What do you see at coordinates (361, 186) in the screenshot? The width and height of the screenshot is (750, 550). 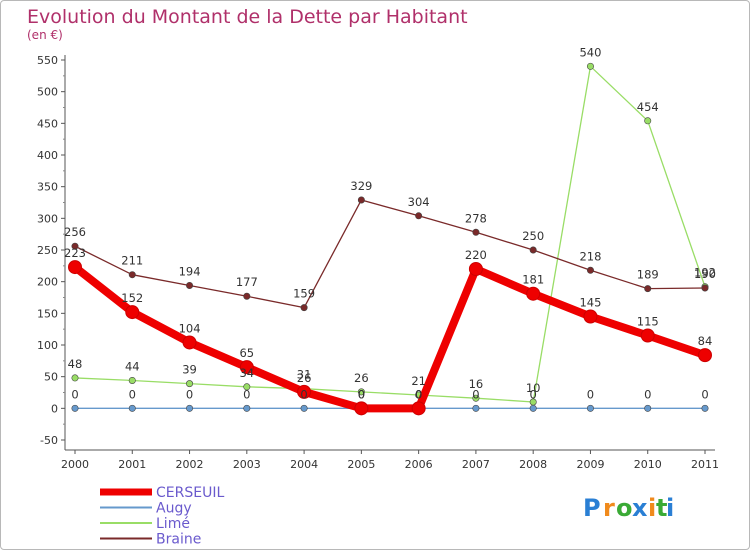 I see `data-label: 329` at bounding box center [361, 186].